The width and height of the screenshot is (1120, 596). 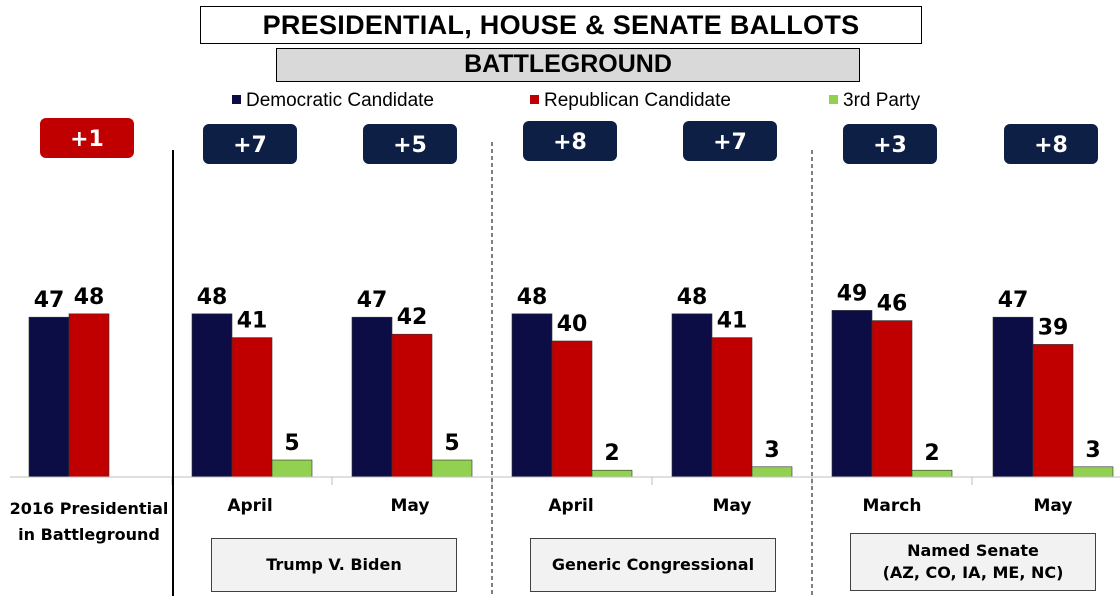 What do you see at coordinates (49, 300) in the screenshot?
I see `value-label-dem-0: 47` at bounding box center [49, 300].